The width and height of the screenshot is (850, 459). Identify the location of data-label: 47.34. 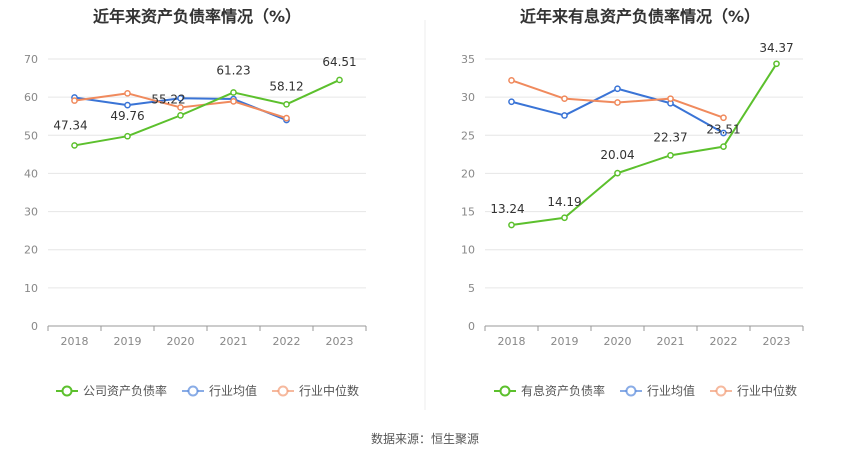
(70, 125).